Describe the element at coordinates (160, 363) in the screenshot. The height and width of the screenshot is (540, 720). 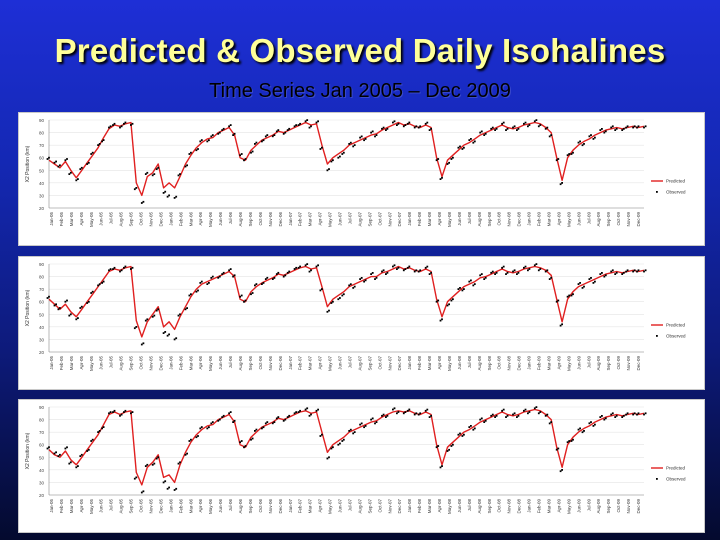
I see `x-tick-label: Dec-05` at that location.